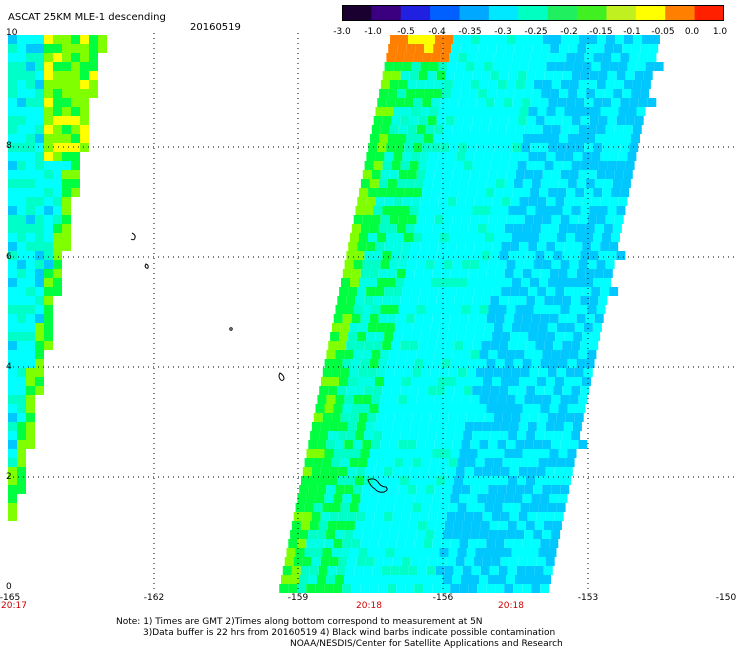 Image resolution: width=740 pixels, height=650 pixels. I want to click on colorbar-tick-label: 0.0, so click(692, 32).